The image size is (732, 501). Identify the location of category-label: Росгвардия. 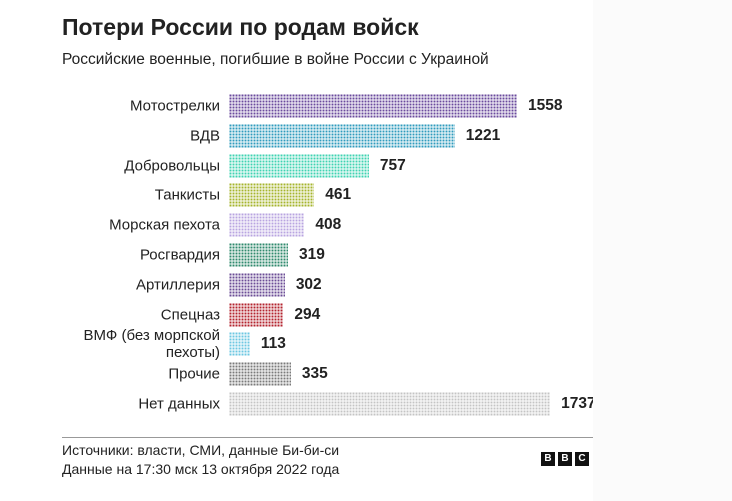
(180, 255).